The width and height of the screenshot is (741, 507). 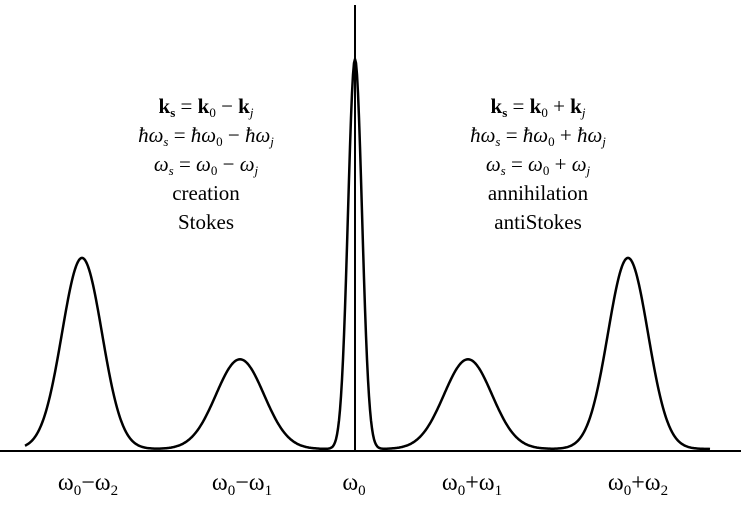 What do you see at coordinates (206, 136) in the screenshot?
I see `stokes-energy-eq: ħωs = ħω0 − ħωj` at bounding box center [206, 136].